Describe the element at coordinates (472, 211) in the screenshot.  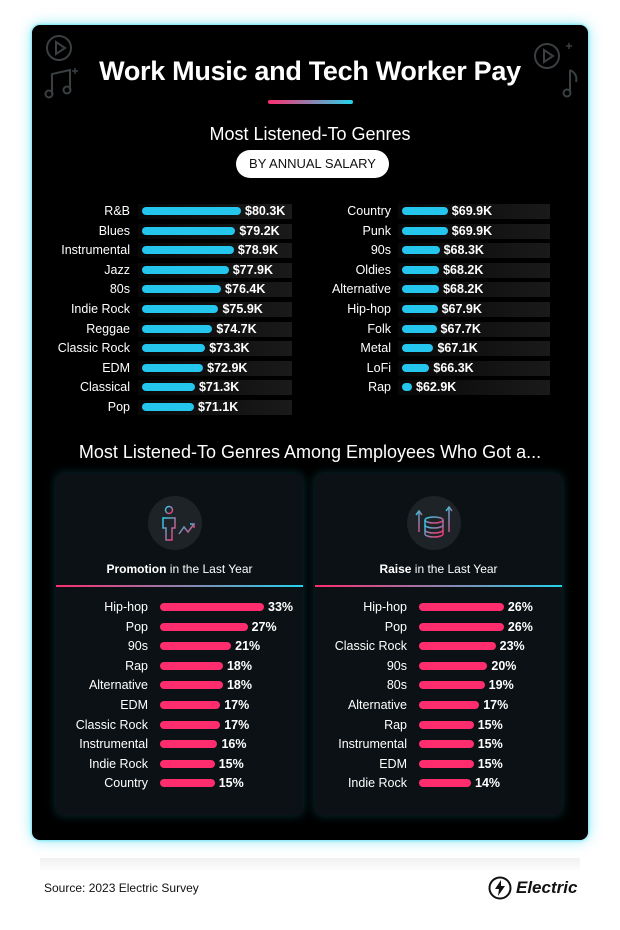
I see `value-label: $69.9K` at that location.